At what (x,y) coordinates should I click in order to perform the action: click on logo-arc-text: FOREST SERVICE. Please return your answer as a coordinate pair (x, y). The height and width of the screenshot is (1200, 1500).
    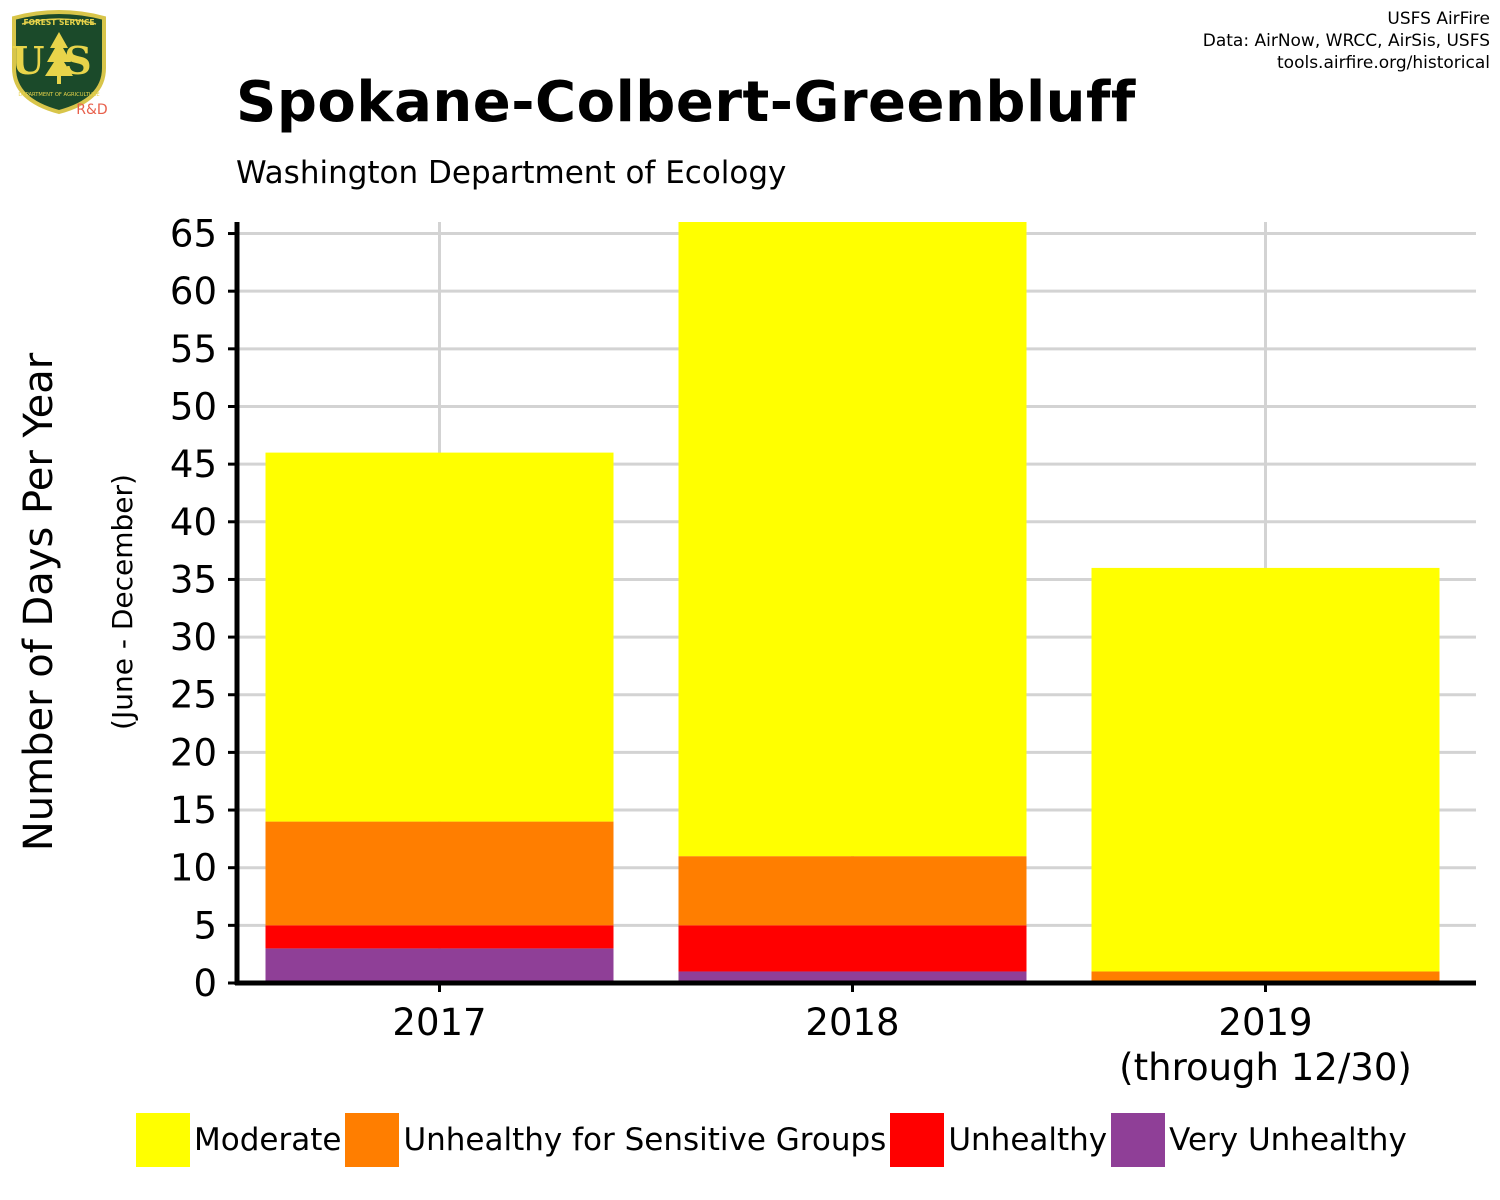
    Looking at the image, I should click on (58, 22).